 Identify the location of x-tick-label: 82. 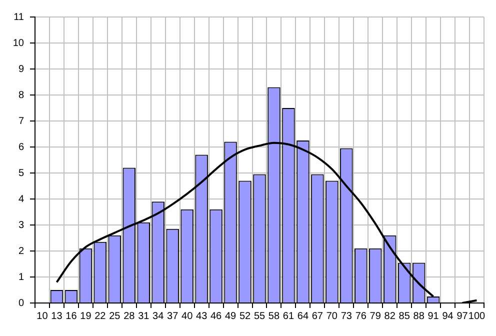
(390, 316).